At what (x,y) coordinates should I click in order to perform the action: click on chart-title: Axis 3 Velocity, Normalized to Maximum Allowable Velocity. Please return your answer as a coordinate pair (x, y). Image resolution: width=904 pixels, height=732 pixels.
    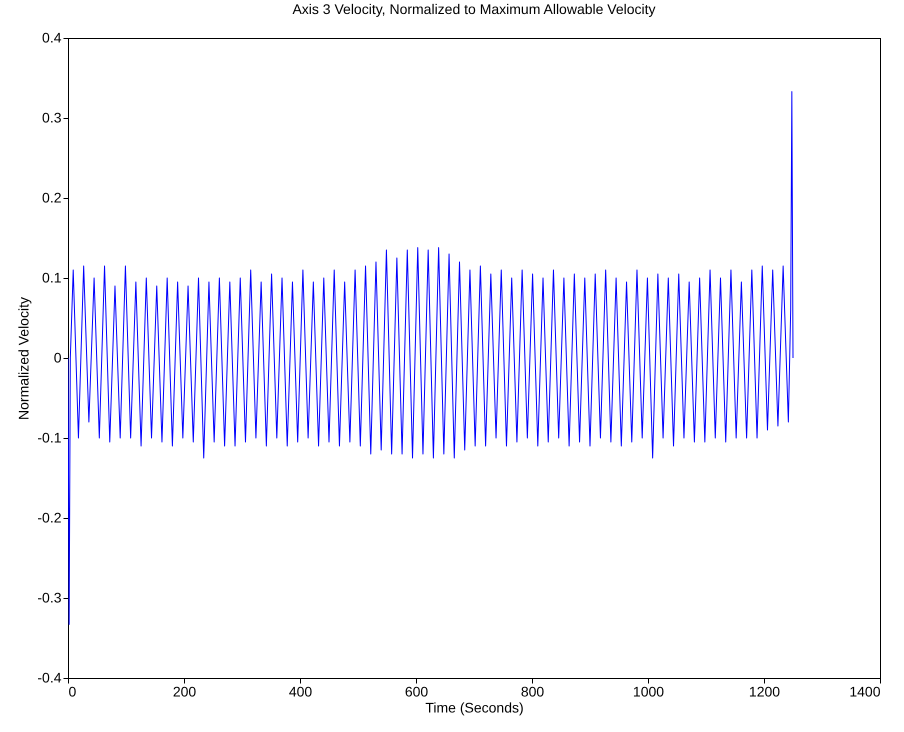
    Looking at the image, I should click on (474, 9).